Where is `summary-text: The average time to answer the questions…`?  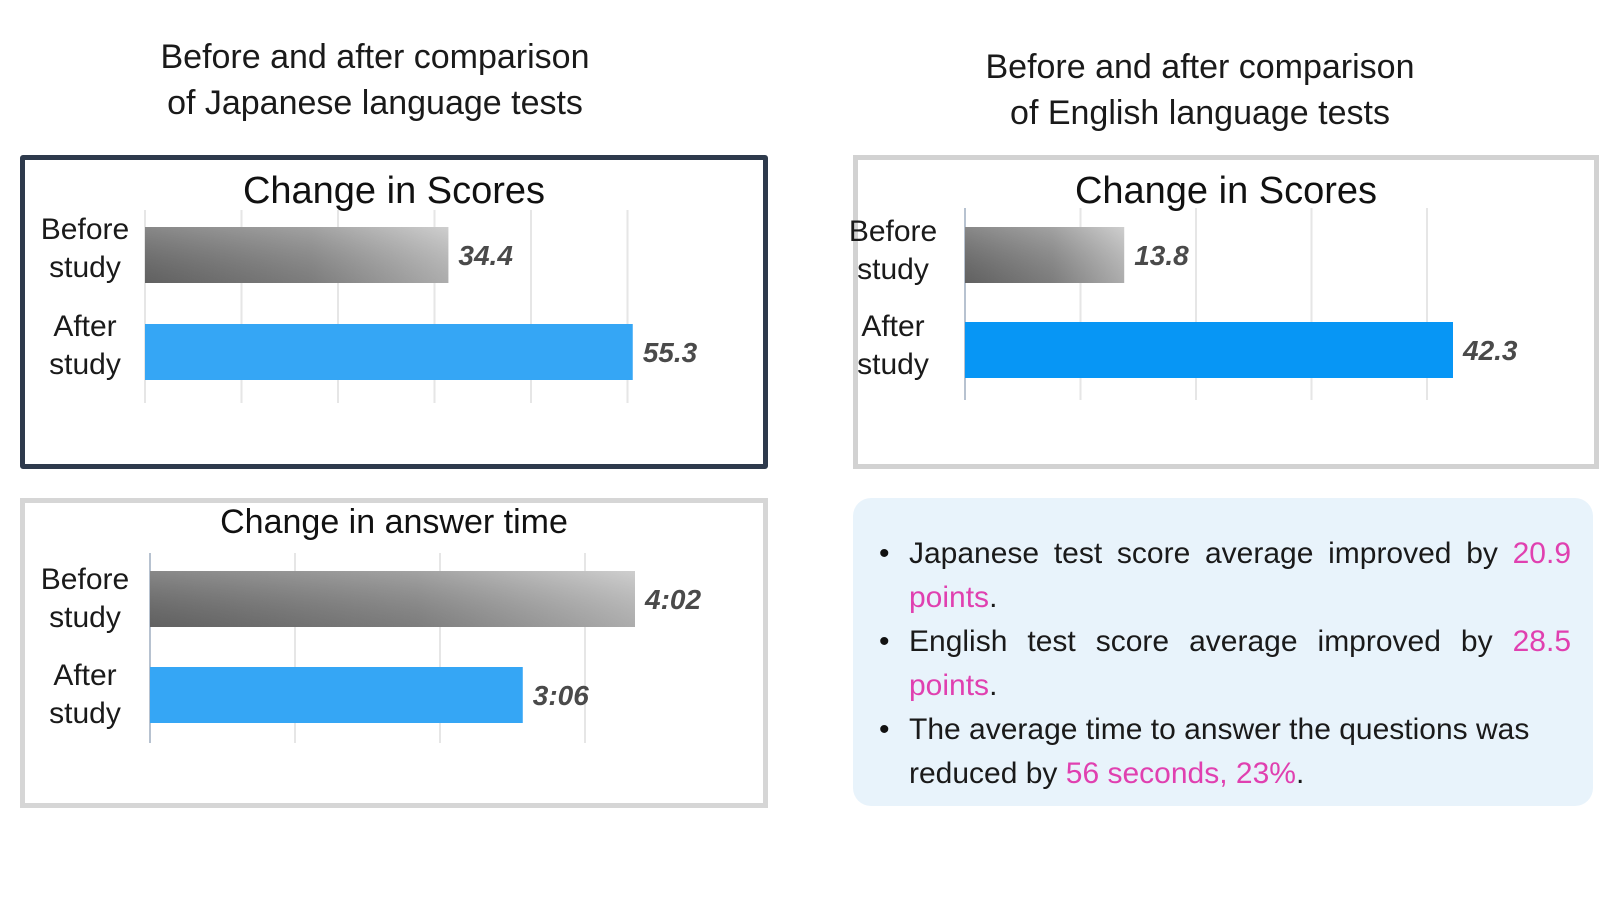 summary-text: The average time to answer the questions… is located at coordinates (1219, 751).